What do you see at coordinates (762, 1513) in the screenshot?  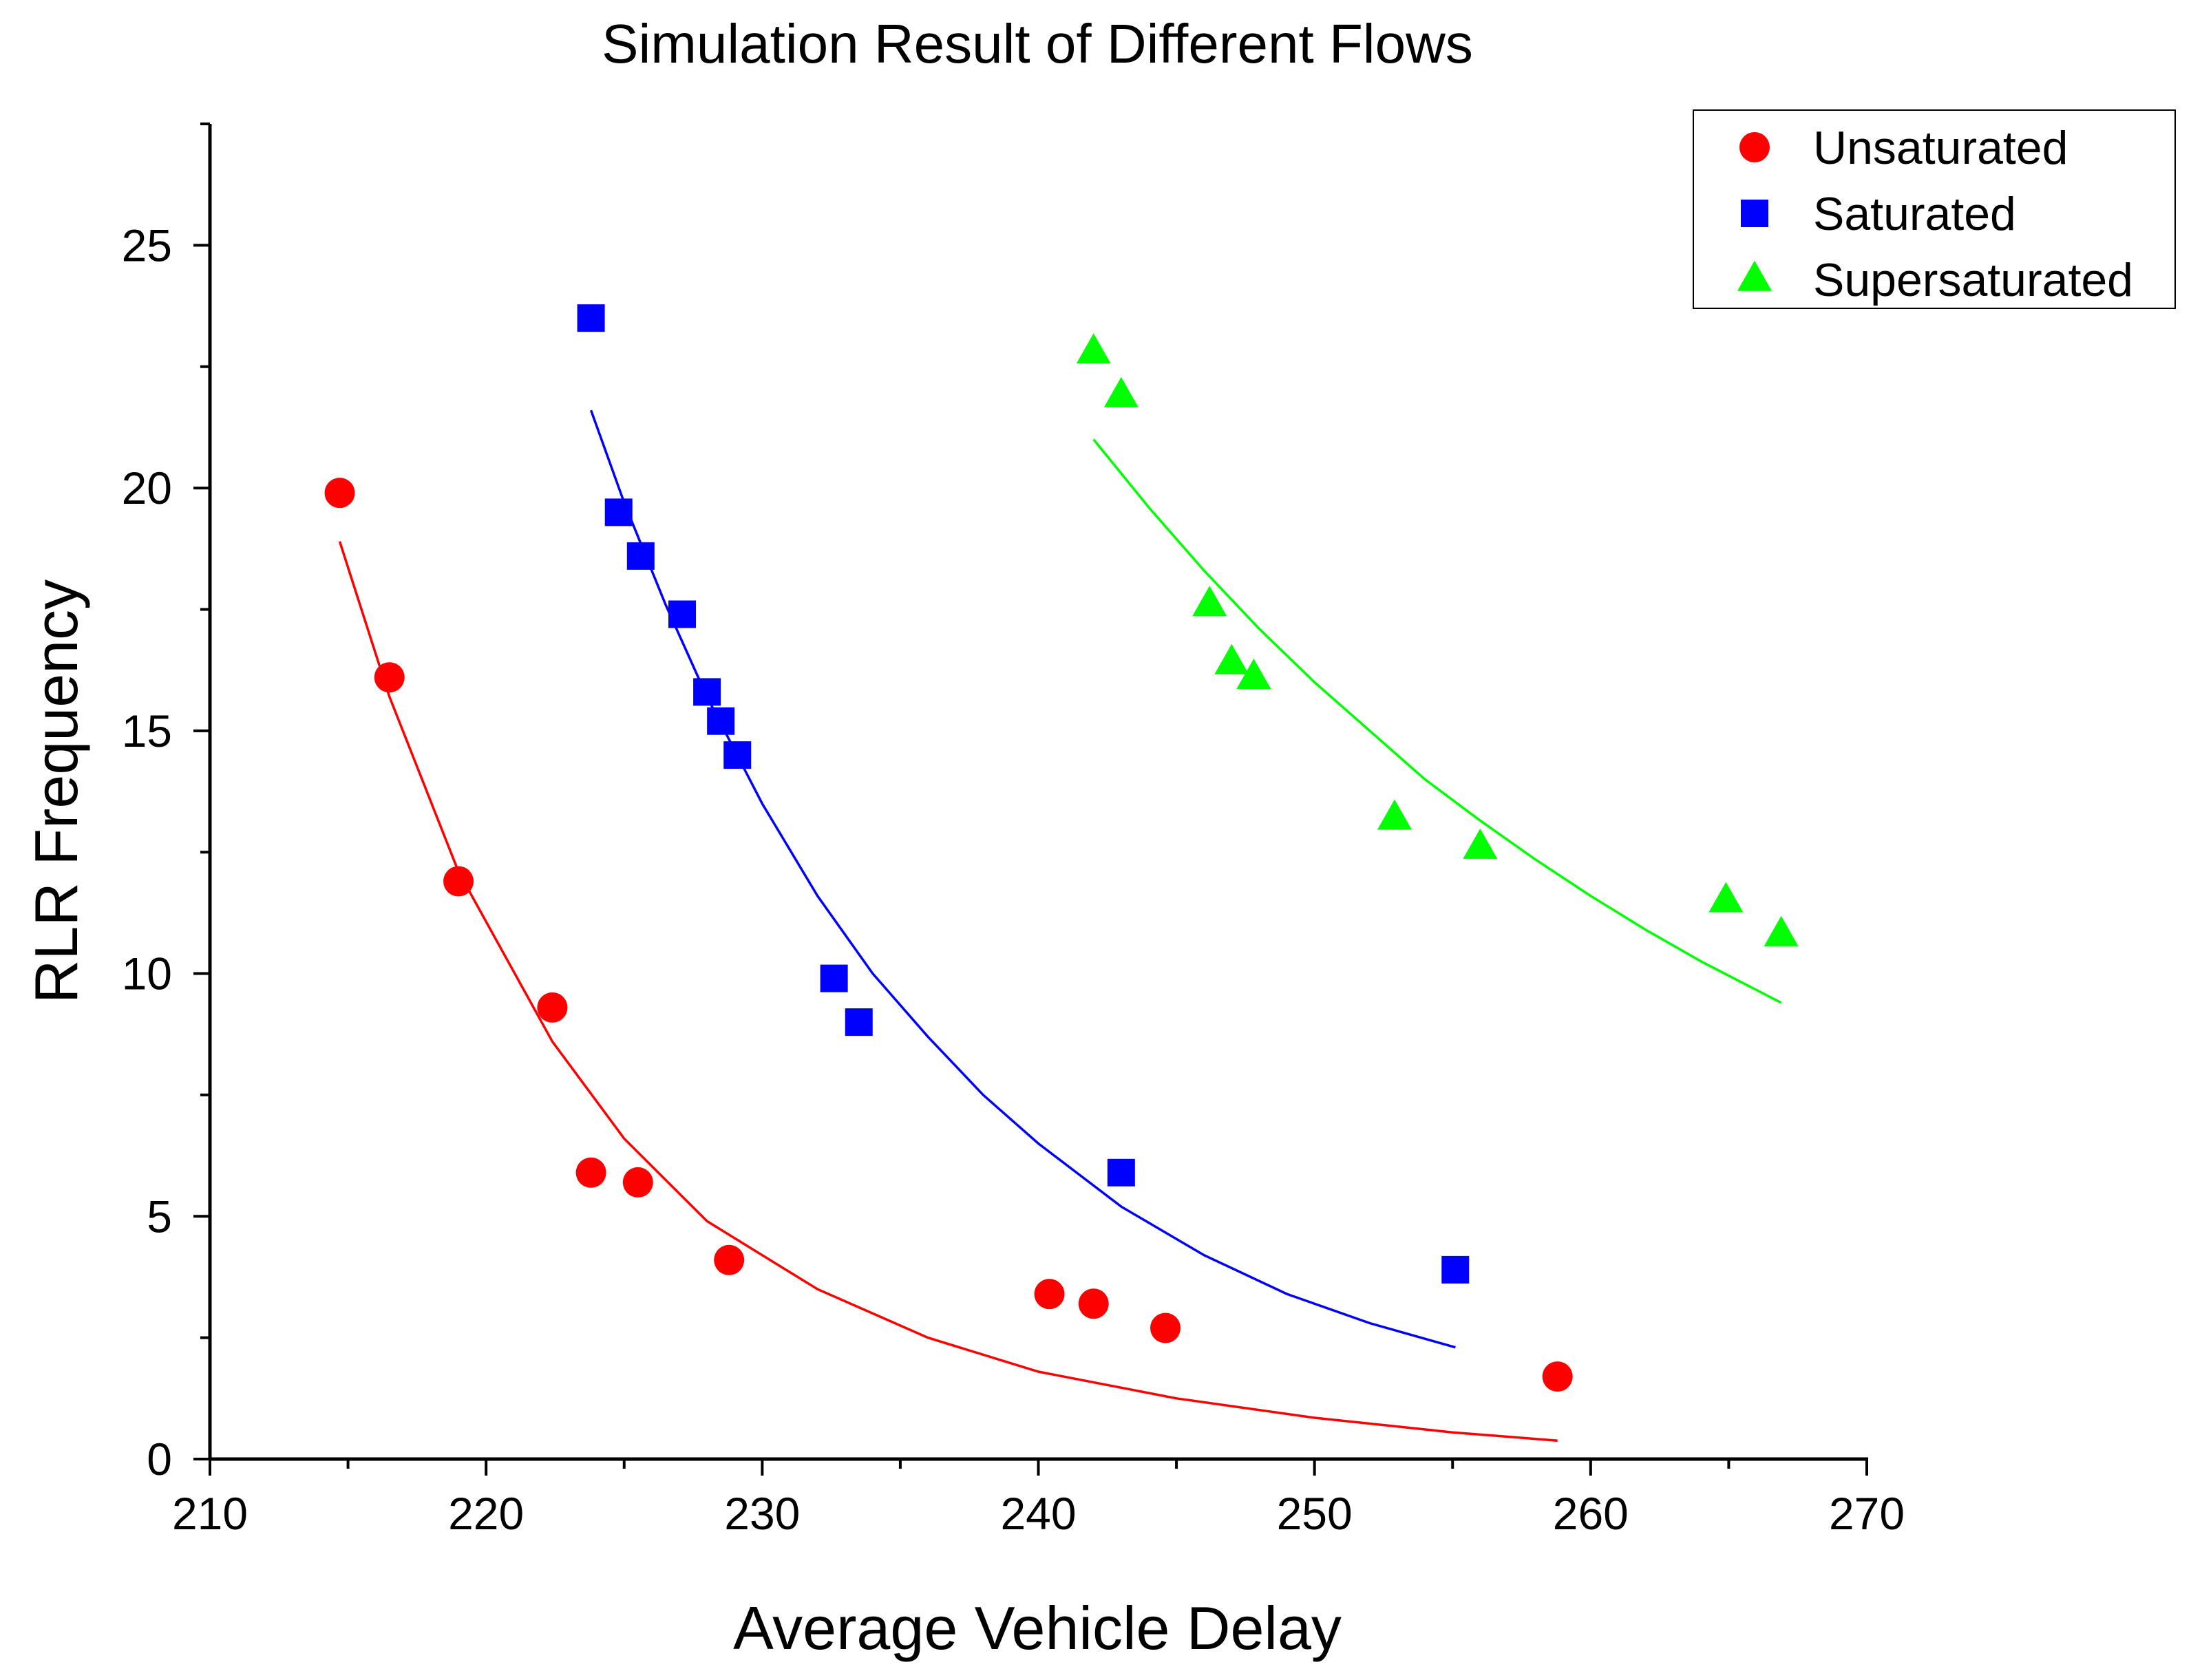 I see `x-tick-label: 230` at bounding box center [762, 1513].